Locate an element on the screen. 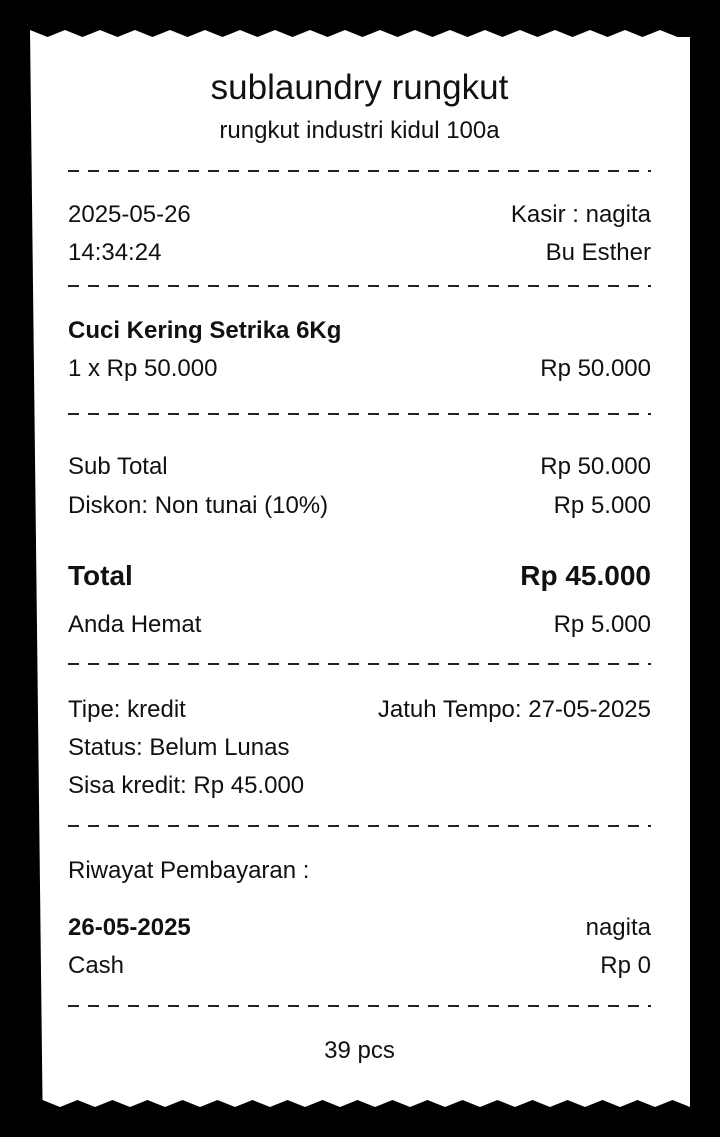 Image resolution: width=720 pixels, height=1137 pixels. payment-type: Tipe: kredit is located at coordinates (127, 709).